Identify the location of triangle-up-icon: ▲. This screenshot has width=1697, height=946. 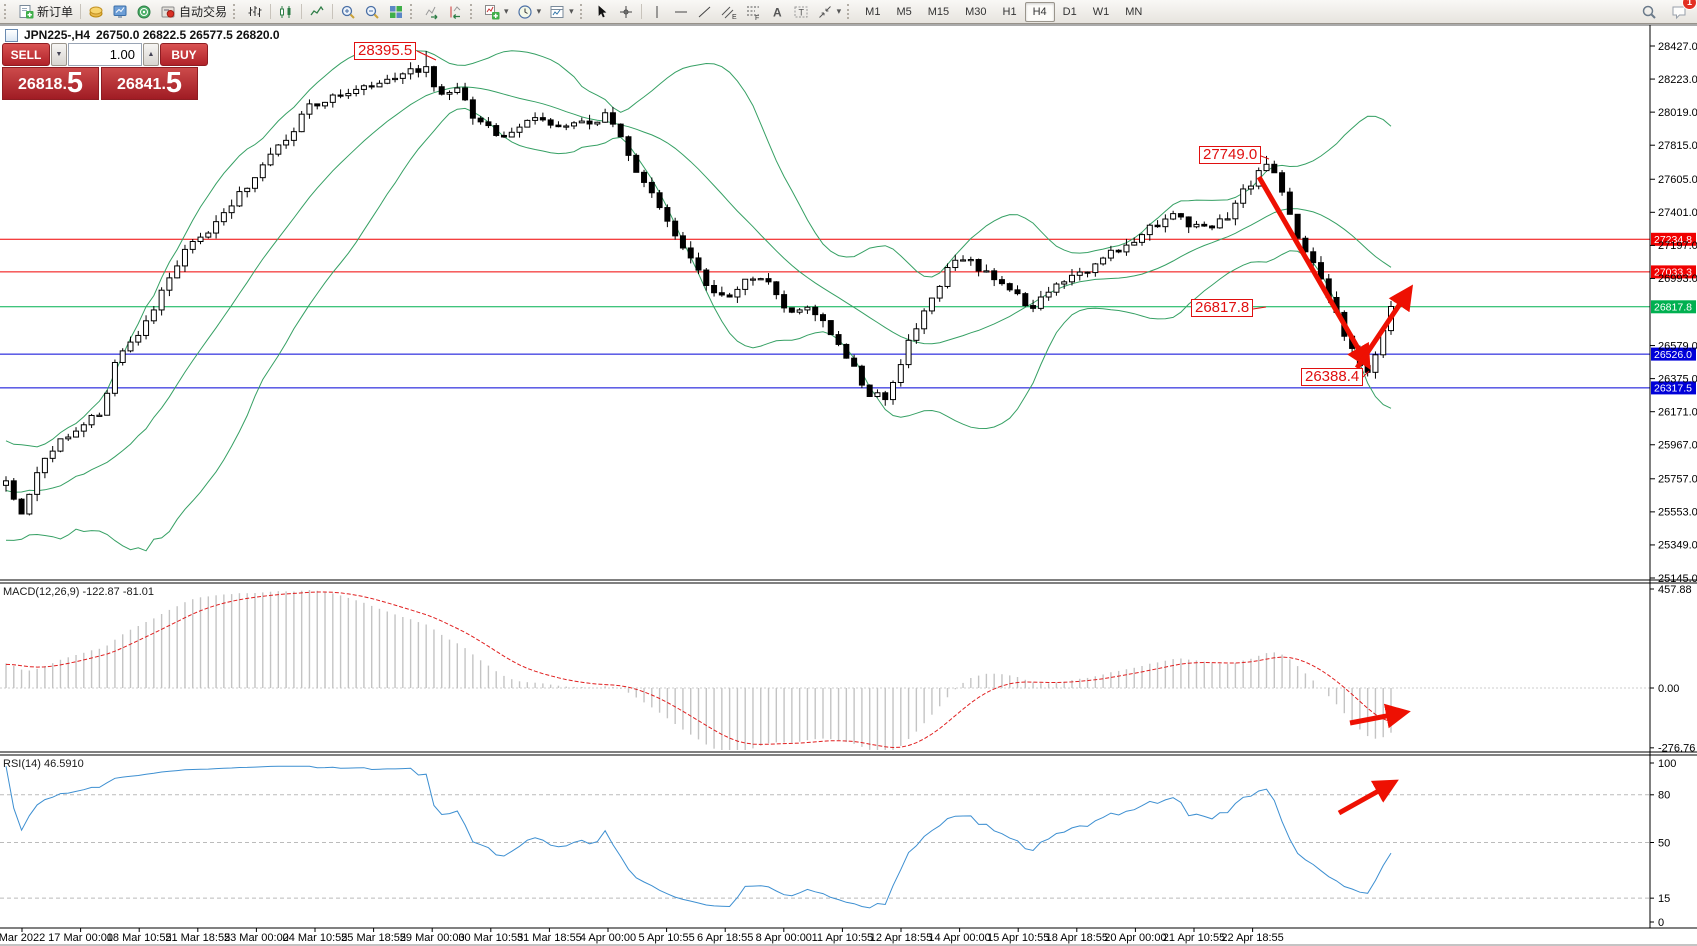
(151, 54).